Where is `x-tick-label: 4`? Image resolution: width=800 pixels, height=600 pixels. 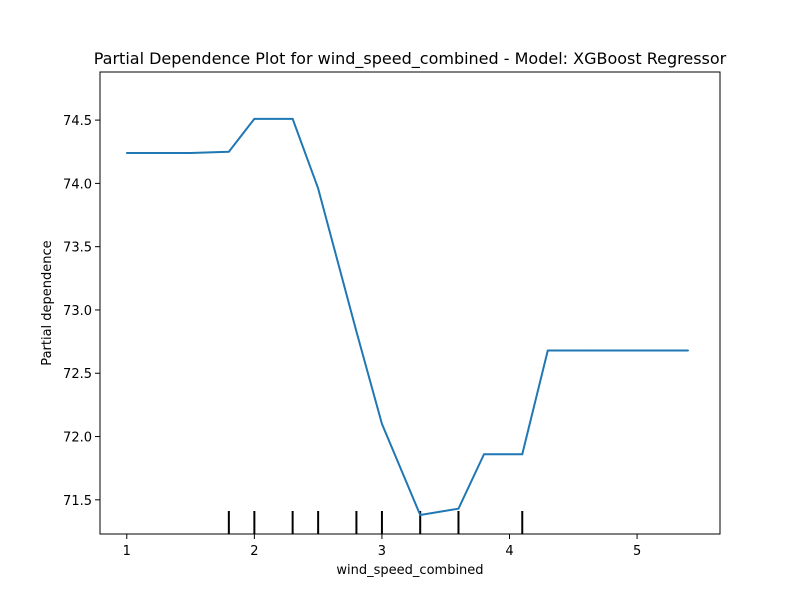
x-tick-label: 4 is located at coordinates (509, 551).